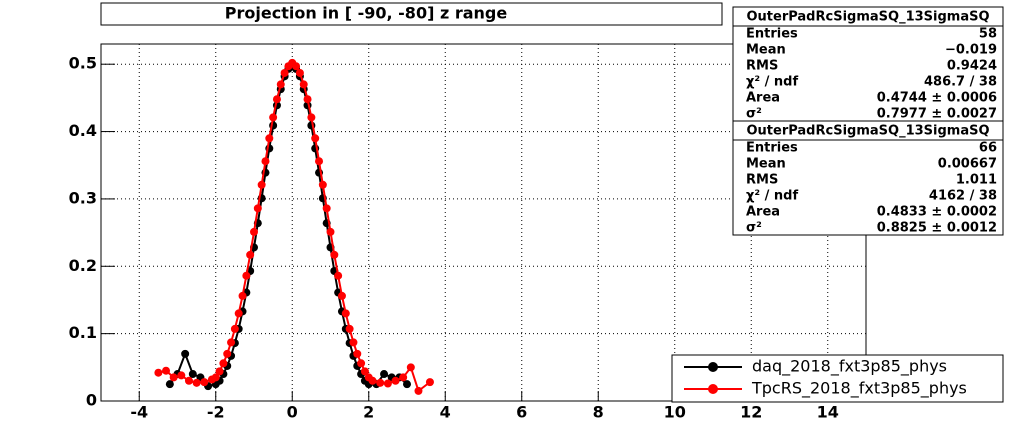 The width and height of the screenshot is (1019, 446). Describe the element at coordinates (521, 412) in the screenshot. I see `x-tick-label: 6` at that location.